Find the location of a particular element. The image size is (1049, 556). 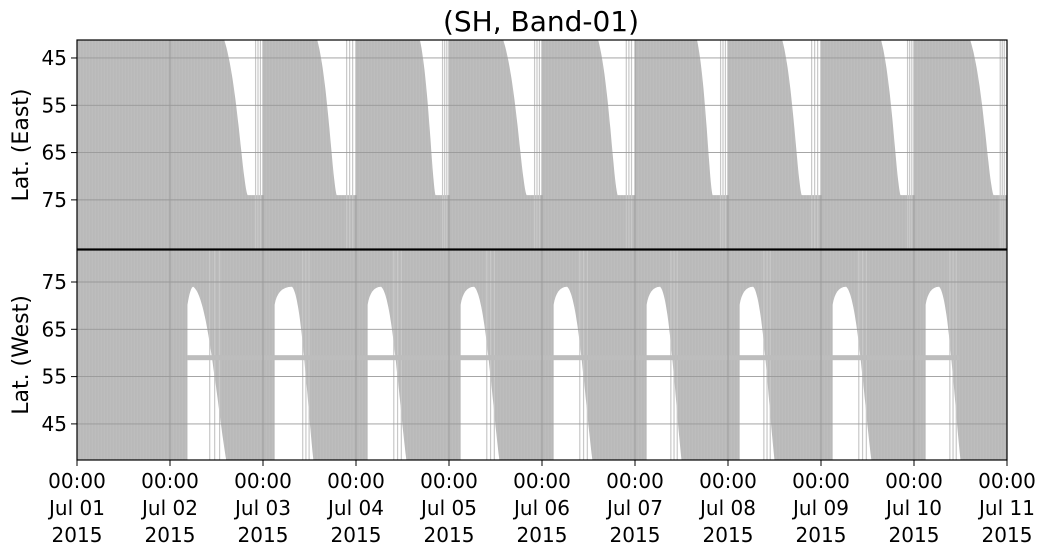

x-tick-label: 00:00 Jul 07 2015 is located at coordinates (634, 508).